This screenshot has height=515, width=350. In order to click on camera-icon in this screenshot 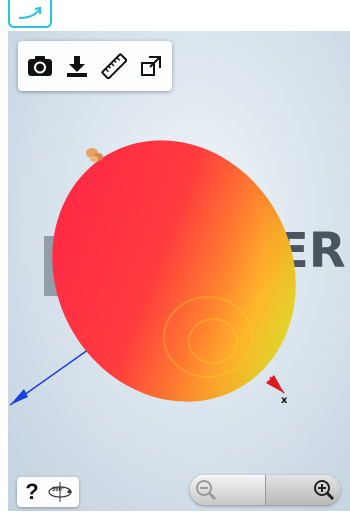, I will do `click(40, 66)`.